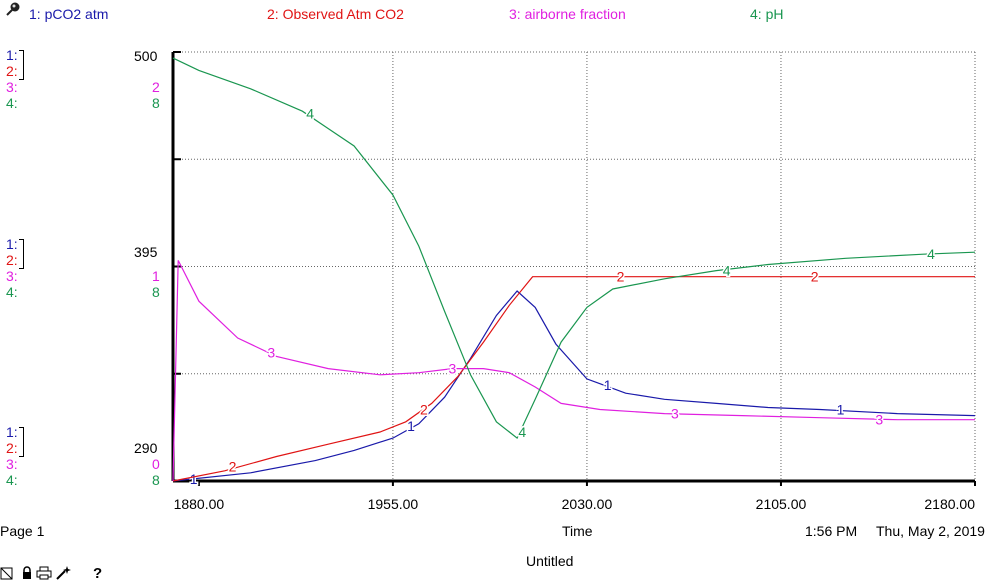  I want to click on scale-value-pco2-mid: 395, so click(146, 252).